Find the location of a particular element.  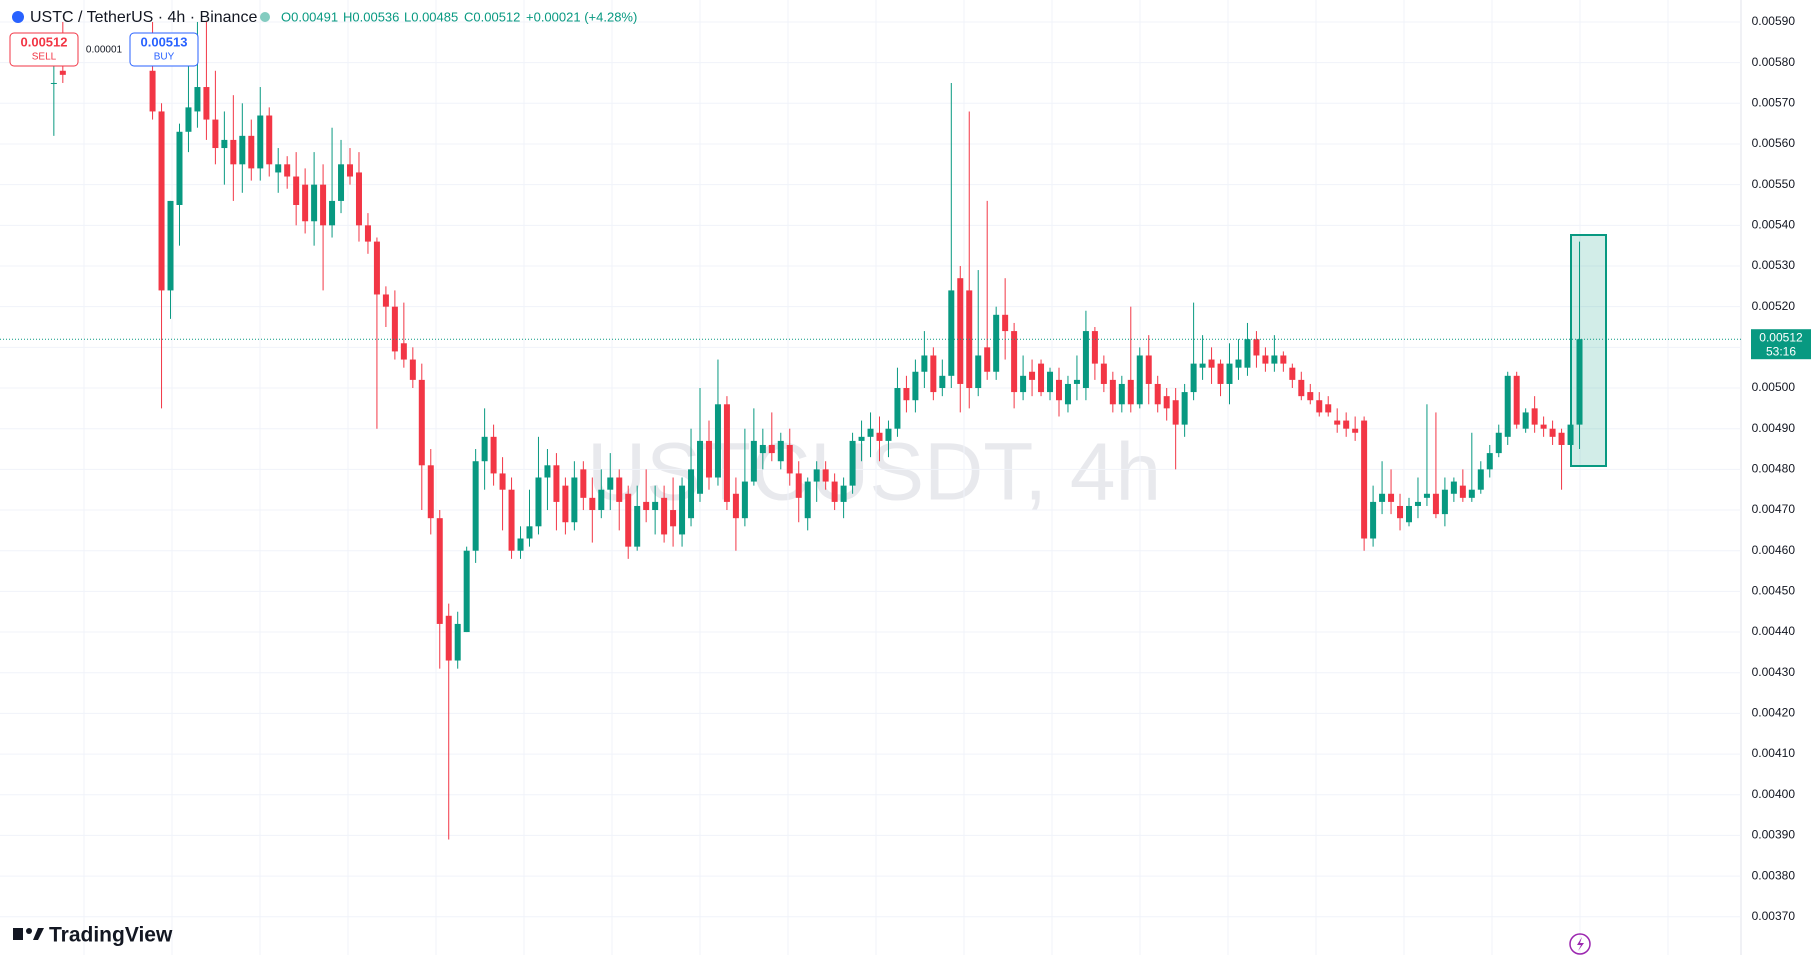

y-tick-label: 0.00490 is located at coordinates (1774, 428).